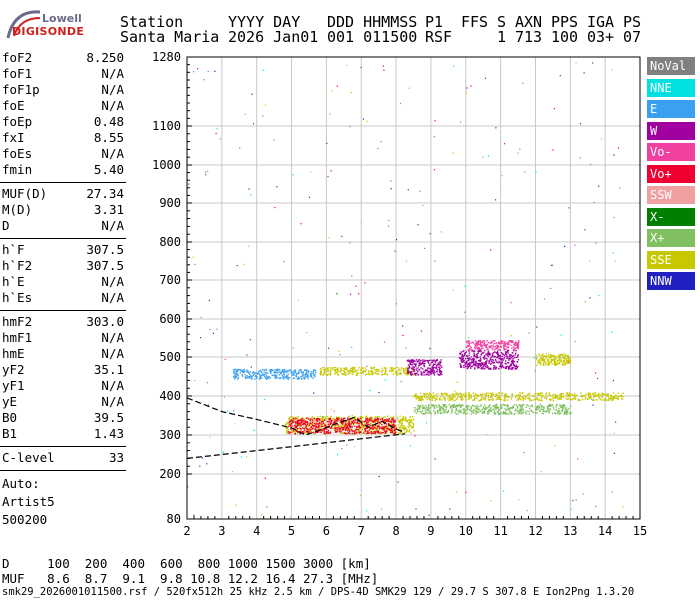 The width and height of the screenshot is (700, 600). I want to click on param-name: hmE, so click(13, 353).